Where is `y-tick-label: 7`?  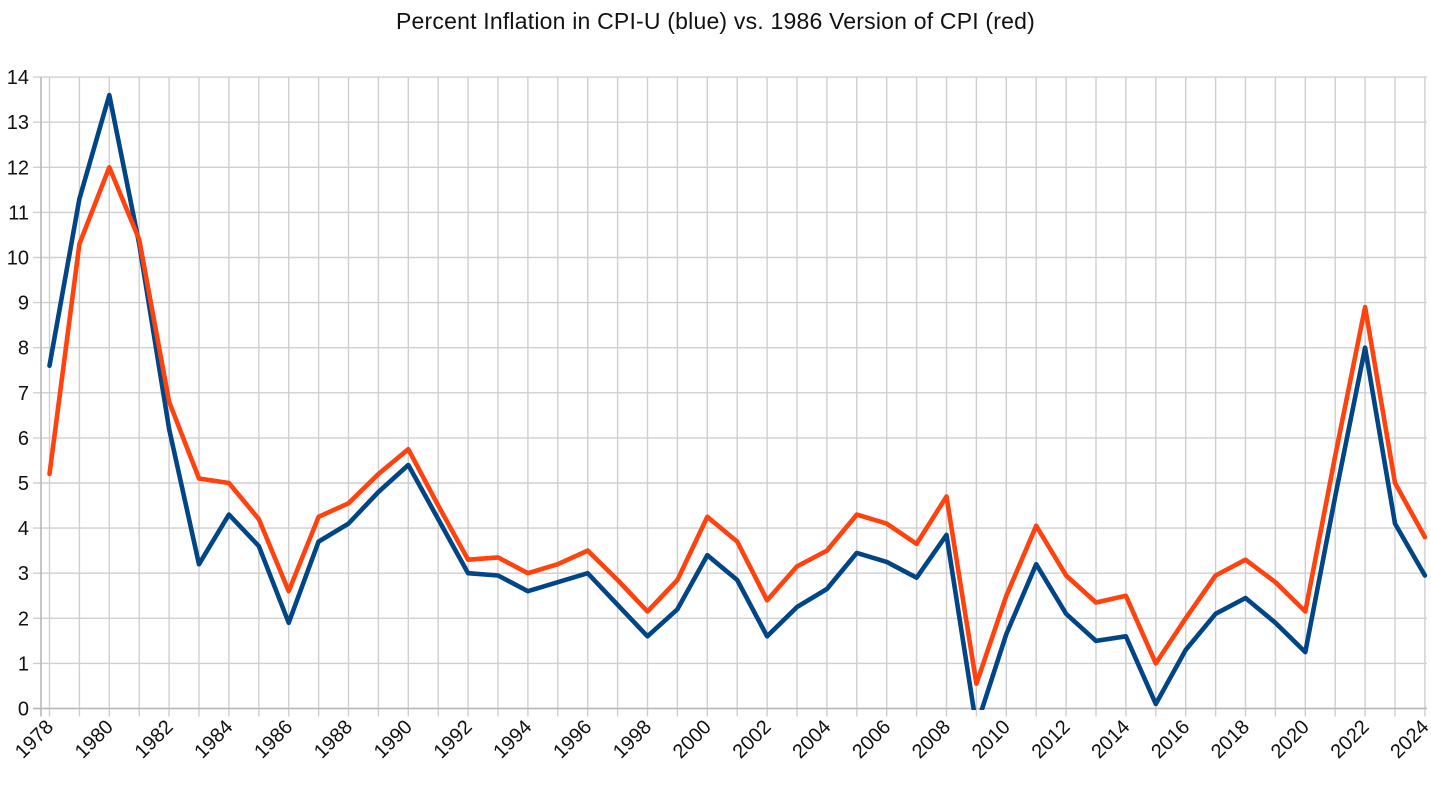 y-tick-label: 7 is located at coordinates (23, 394).